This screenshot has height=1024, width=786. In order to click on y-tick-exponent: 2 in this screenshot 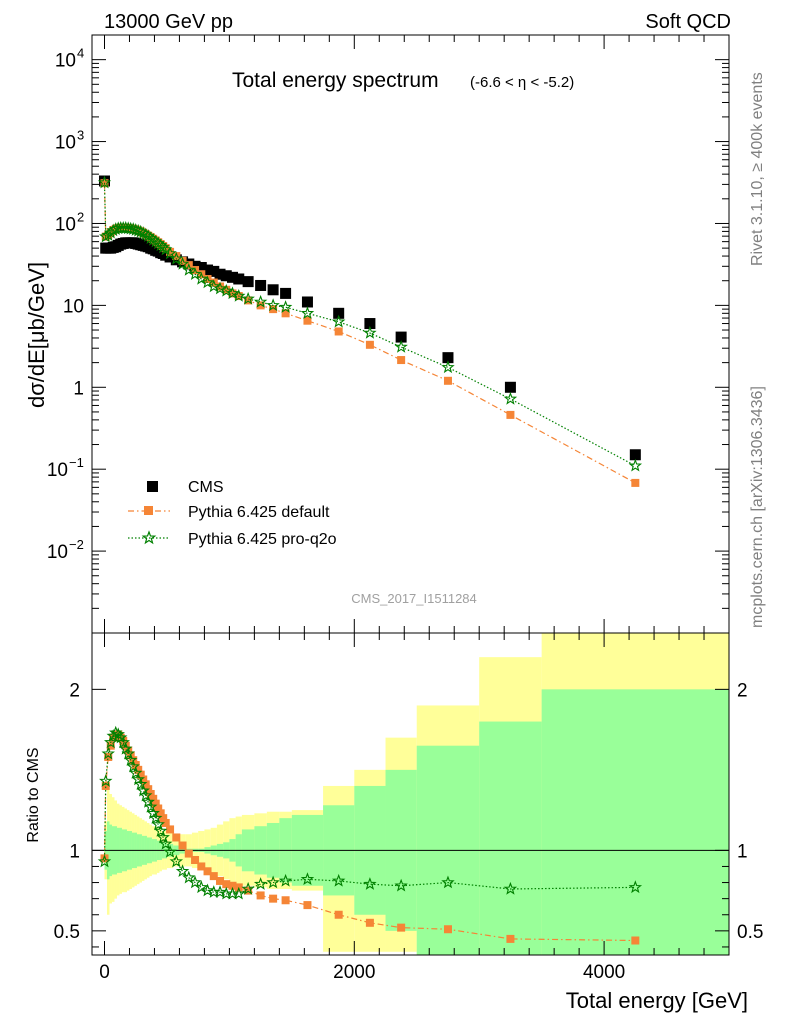, I will do `click(80, 216)`.